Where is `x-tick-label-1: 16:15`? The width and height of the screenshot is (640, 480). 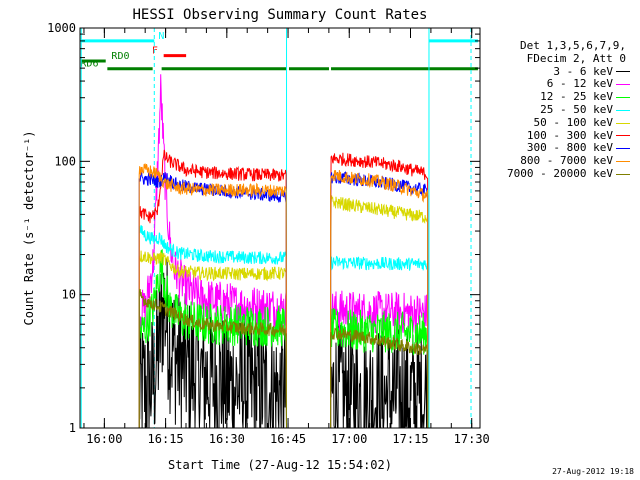 x-tick-label-1: 16:15 is located at coordinates (166, 439).